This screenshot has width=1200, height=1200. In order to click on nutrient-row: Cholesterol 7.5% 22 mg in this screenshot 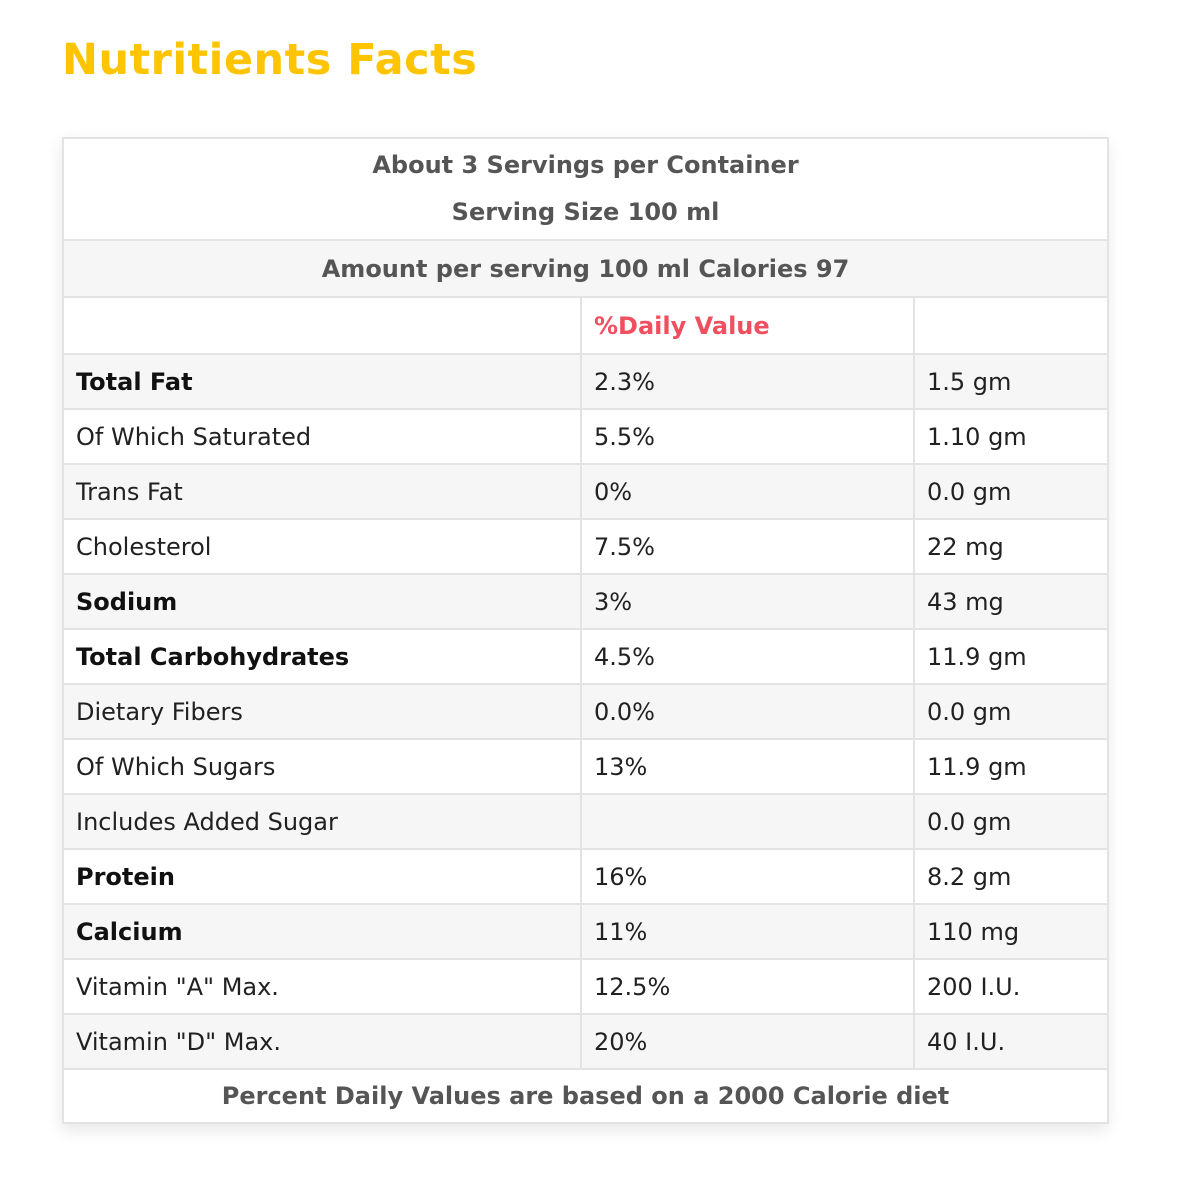, I will do `click(586, 546)`.